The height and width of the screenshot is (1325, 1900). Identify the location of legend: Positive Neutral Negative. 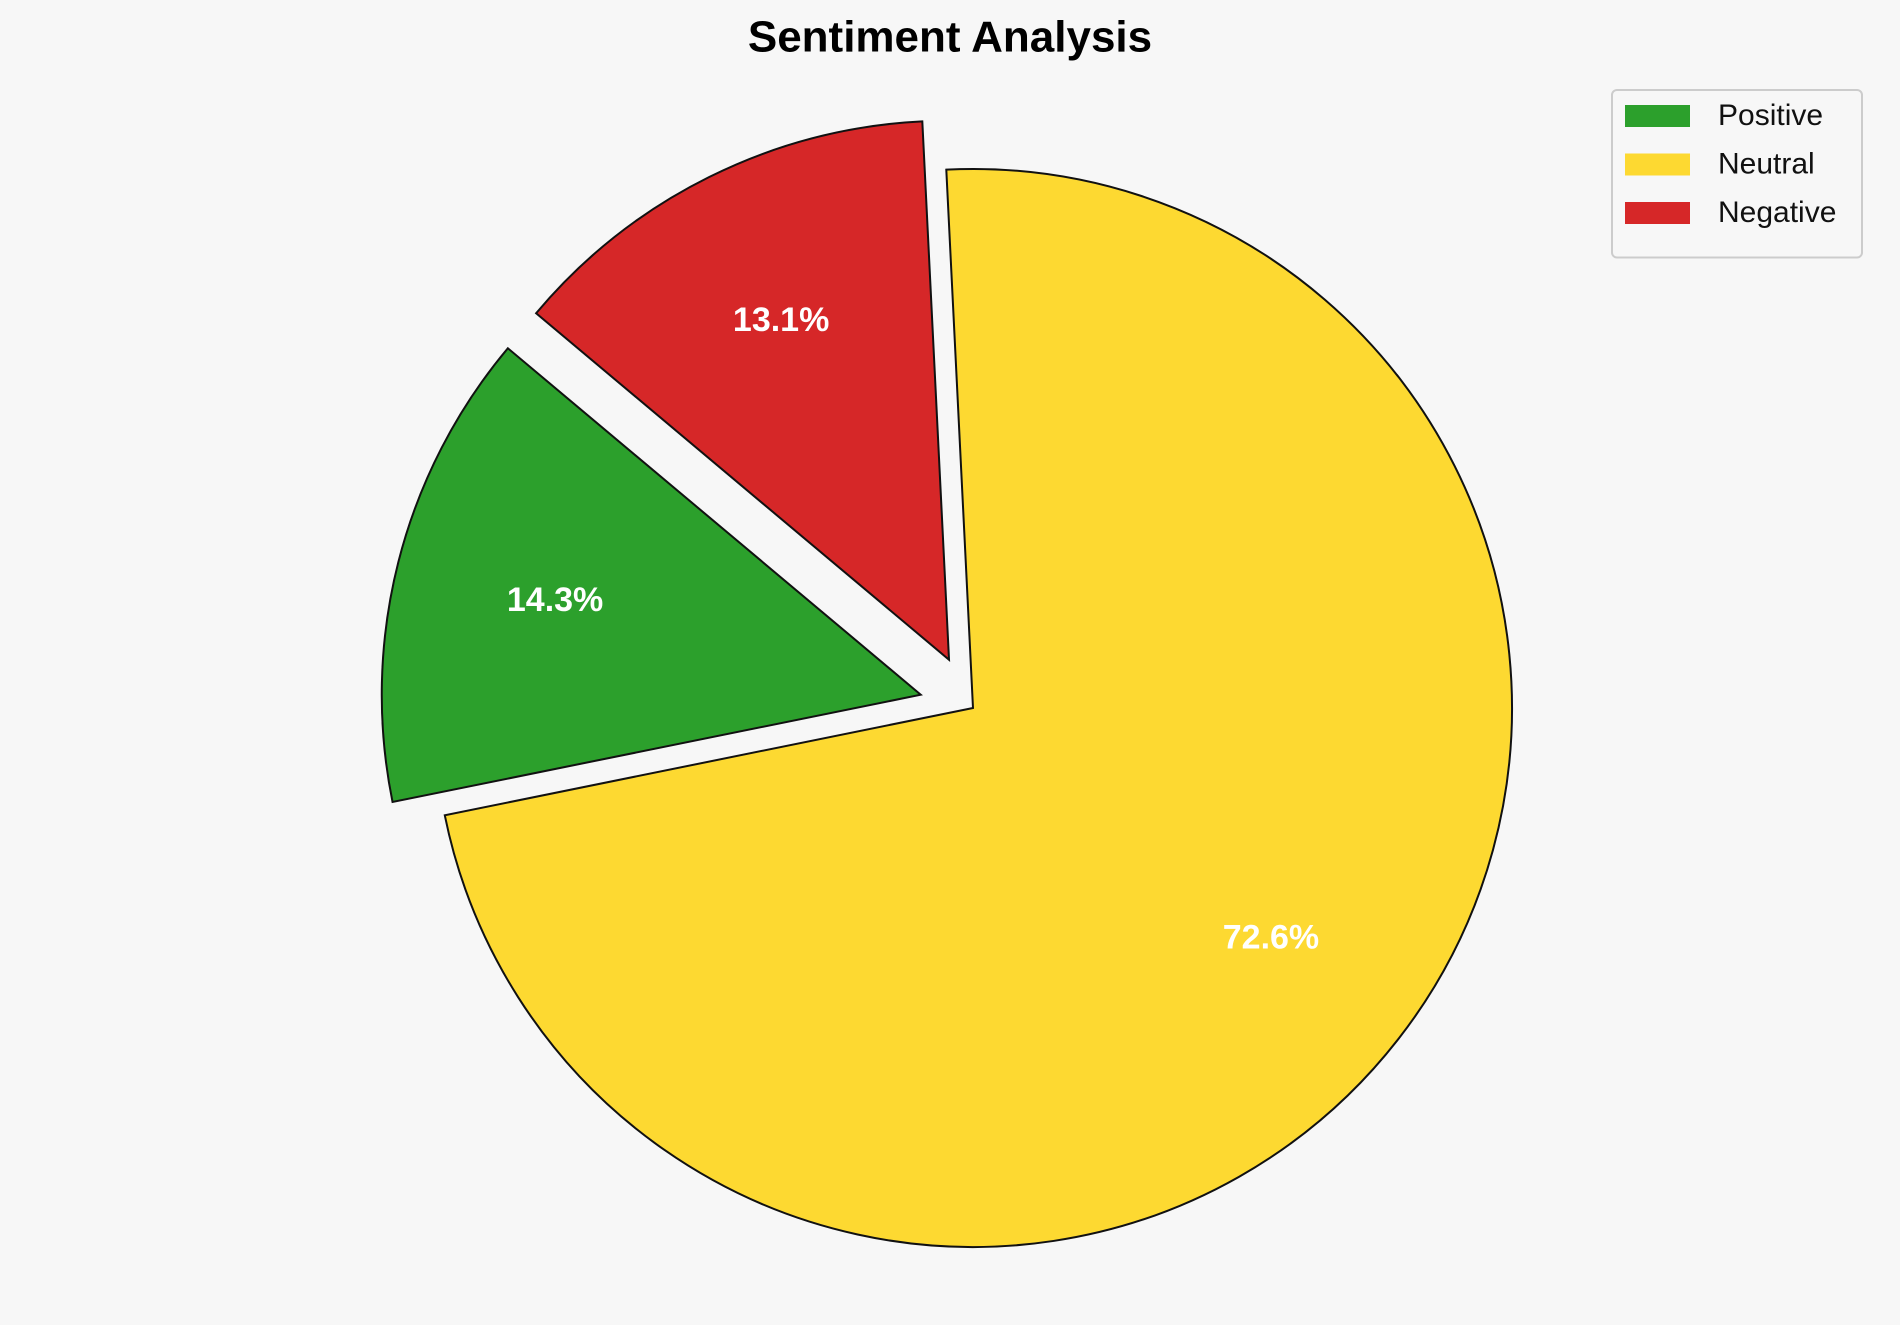
(1737, 174).